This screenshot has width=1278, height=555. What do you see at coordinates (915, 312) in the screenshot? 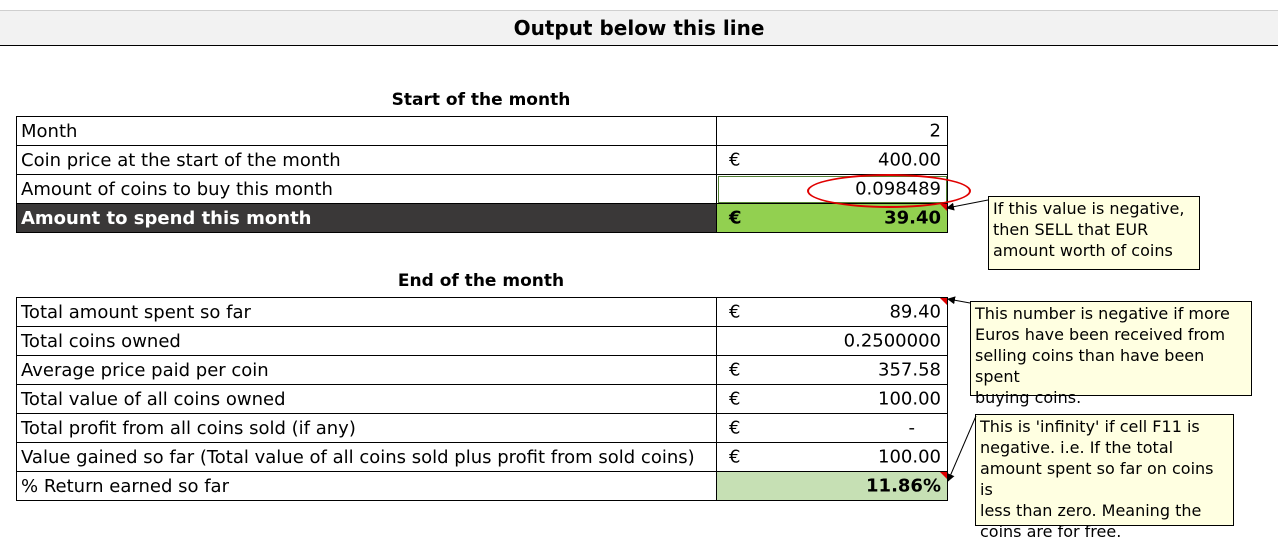
I see `cell-value: 89.40` at bounding box center [915, 312].